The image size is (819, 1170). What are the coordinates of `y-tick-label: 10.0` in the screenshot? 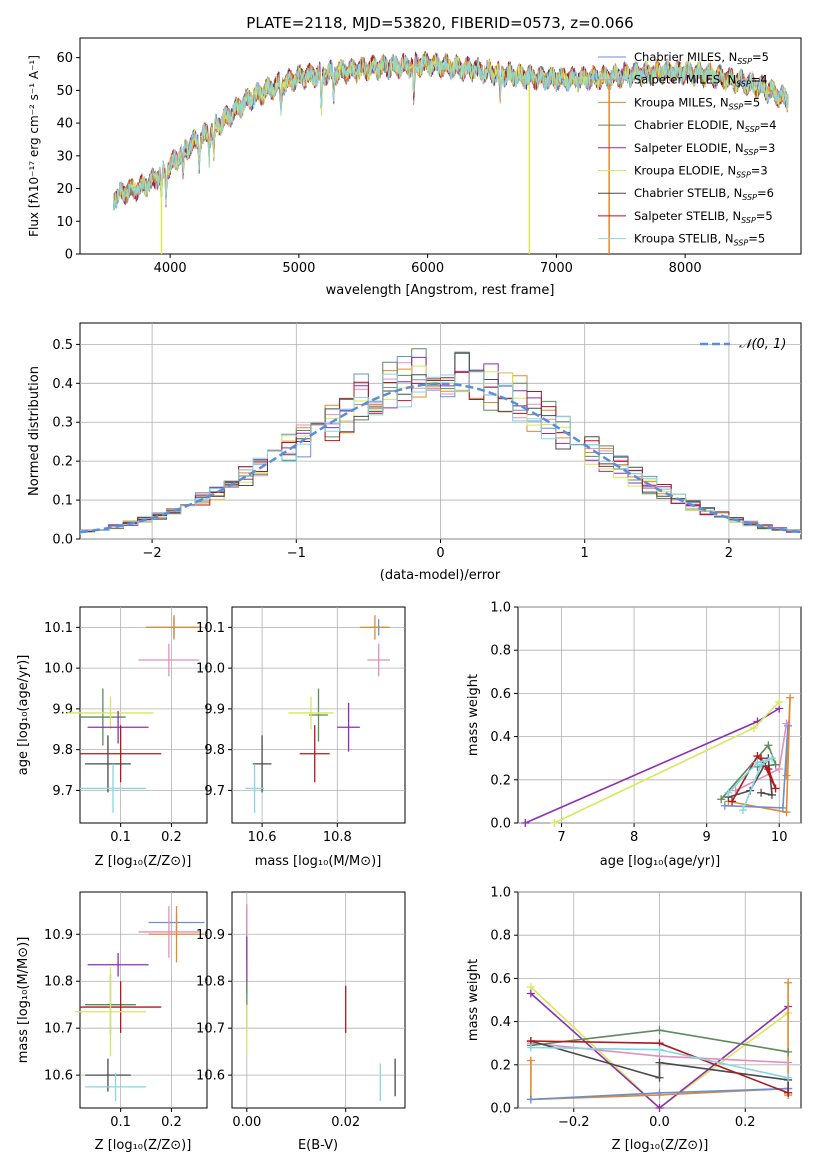 It's located at (58, 669).